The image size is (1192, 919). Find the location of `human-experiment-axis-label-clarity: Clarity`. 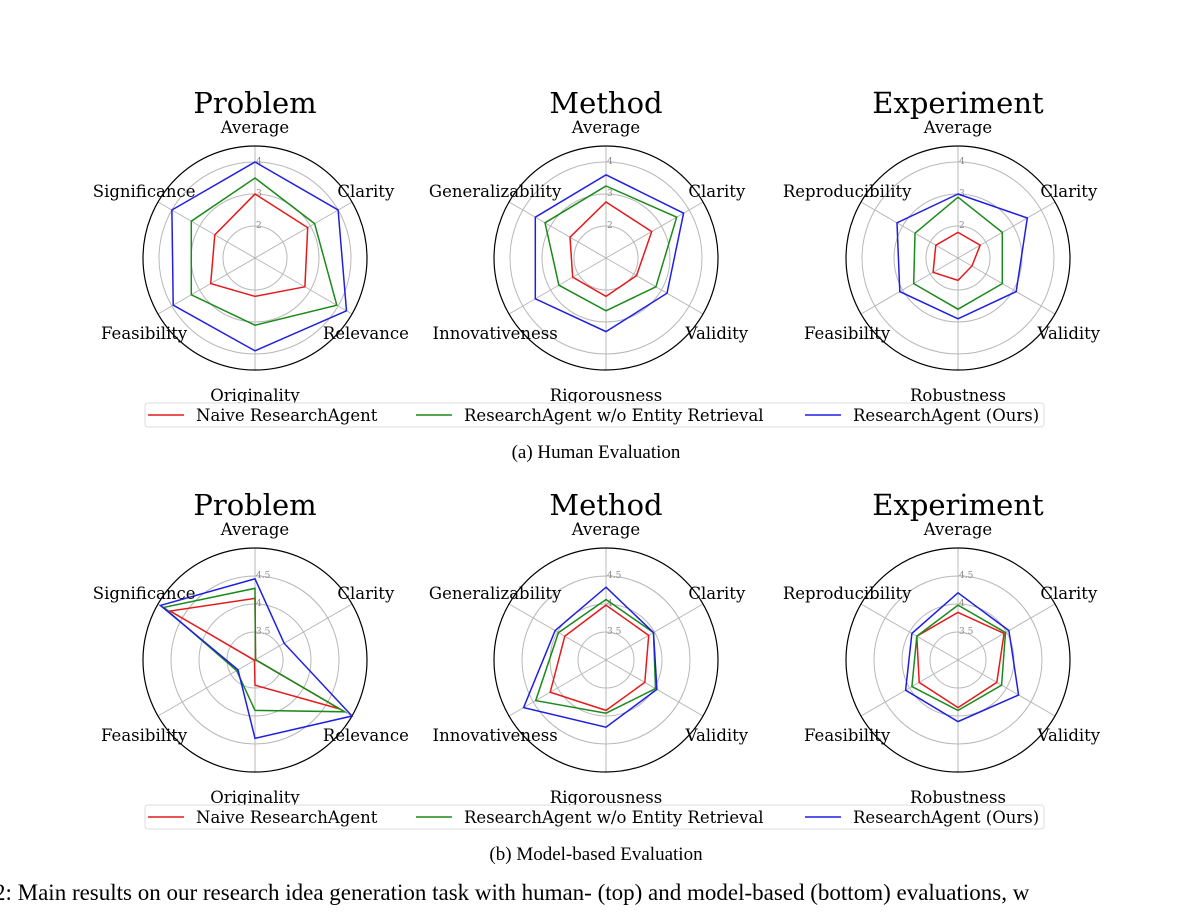

human-experiment-axis-label-clarity: Clarity is located at coordinates (1069, 191).